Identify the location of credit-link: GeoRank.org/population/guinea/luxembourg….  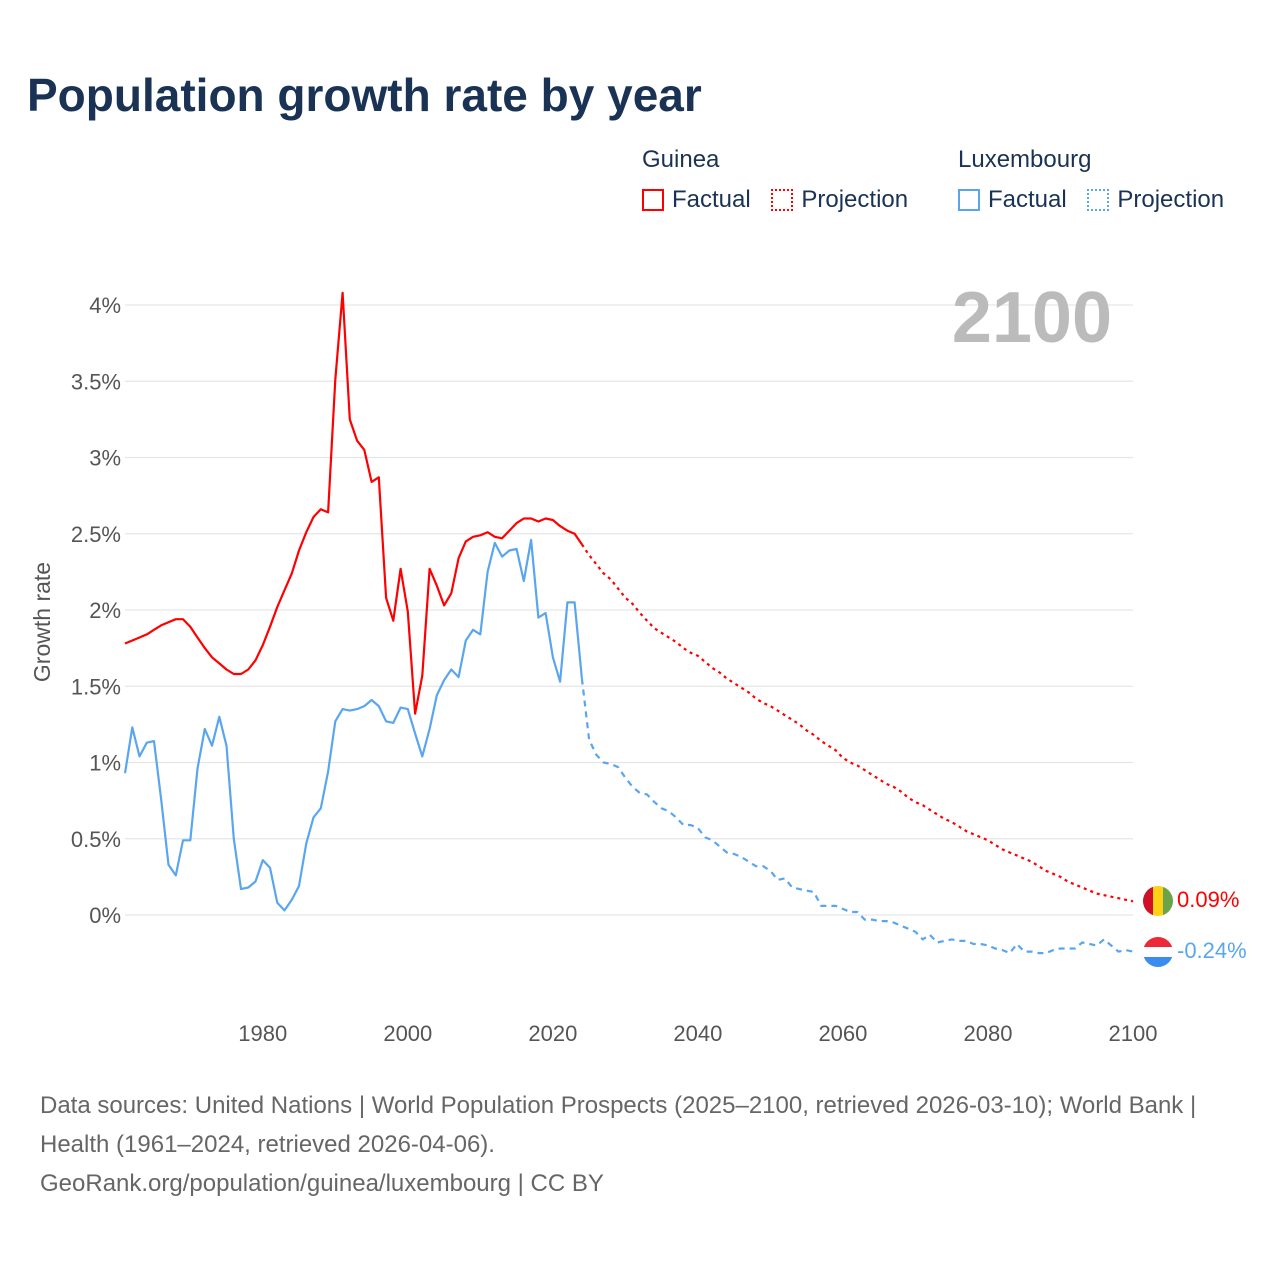
(322, 1183).